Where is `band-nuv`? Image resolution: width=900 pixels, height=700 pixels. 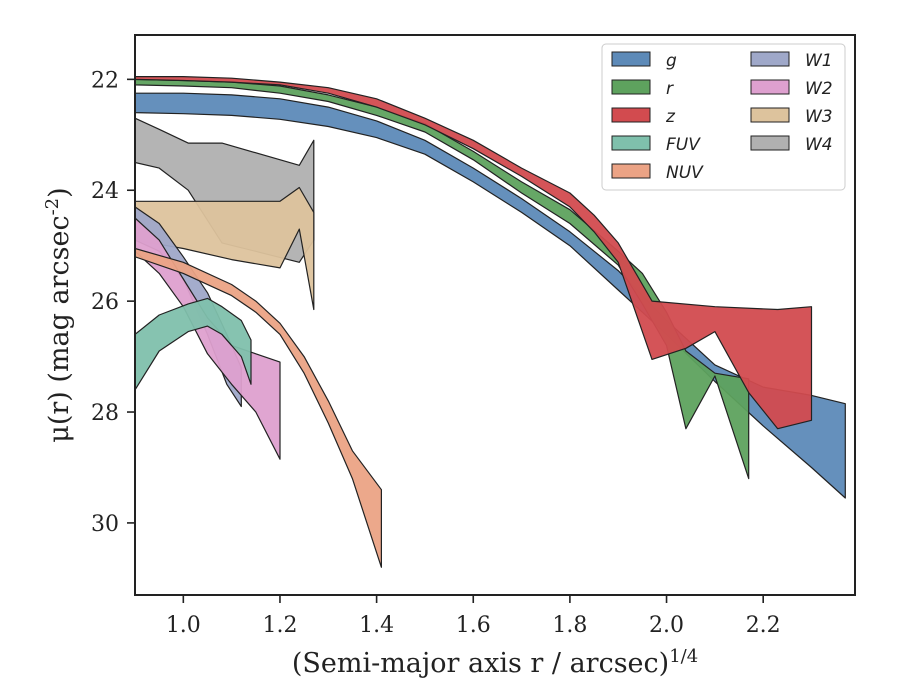 band-nuv is located at coordinates (258, 407).